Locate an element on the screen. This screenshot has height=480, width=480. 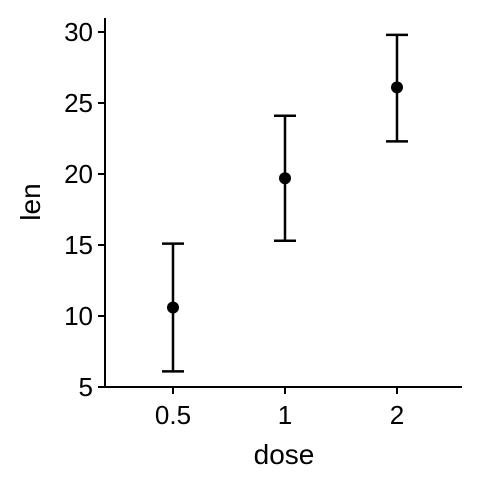
x-axis: 0.5 1 2 is located at coordinates (283, 408).